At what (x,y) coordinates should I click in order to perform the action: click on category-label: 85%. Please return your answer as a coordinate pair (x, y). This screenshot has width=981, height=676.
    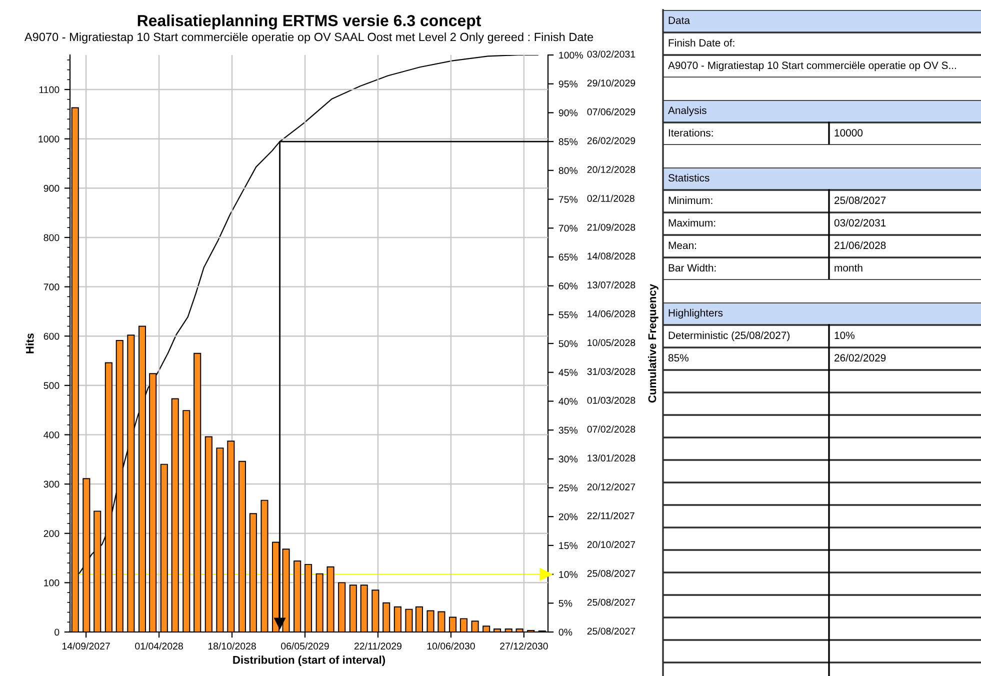
    Looking at the image, I should click on (678, 358).